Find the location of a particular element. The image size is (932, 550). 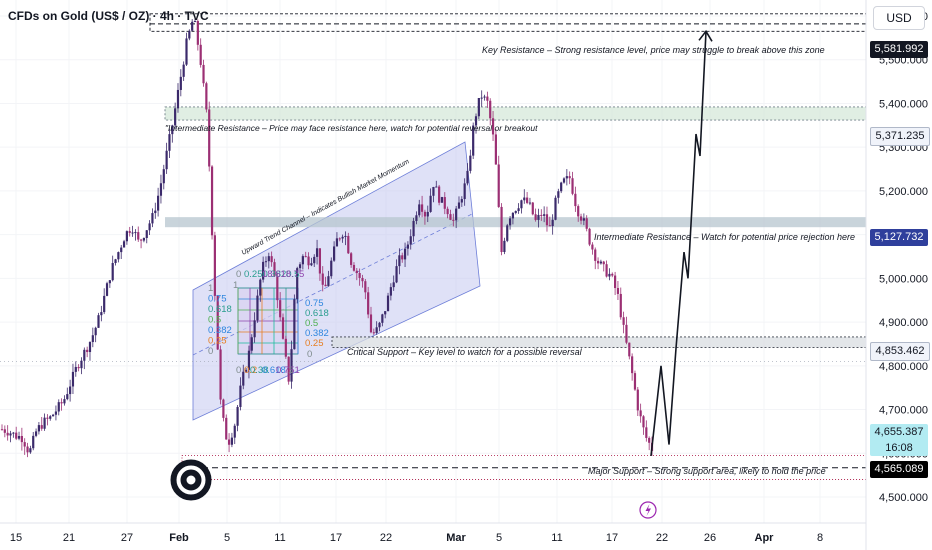

fib-label-right: 0.5 is located at coordinates (311, 323).